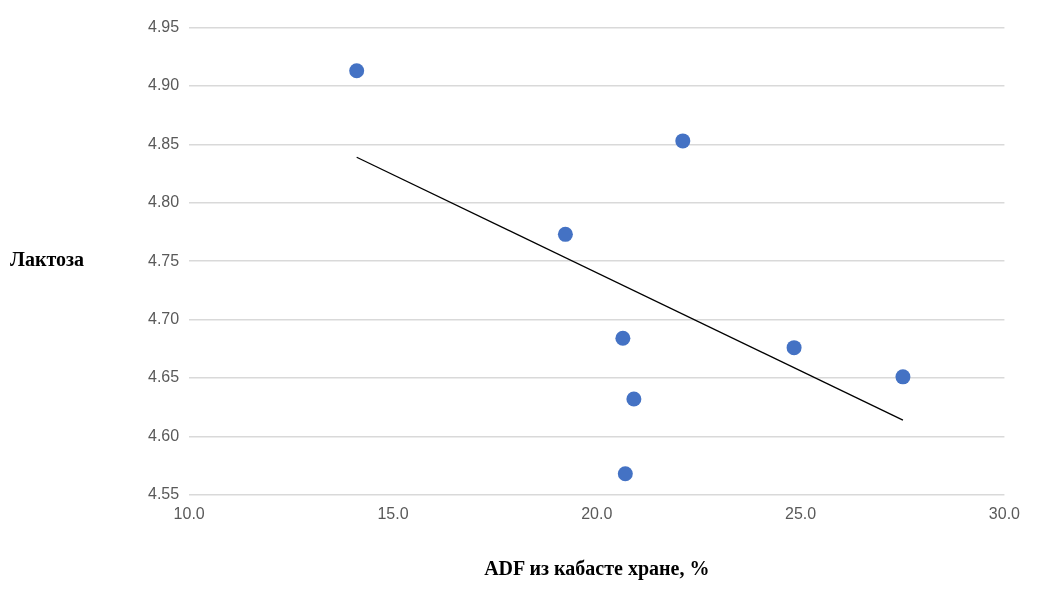 The height and width of the screenshot is (598, 1038). Describe the element at coordinates (164, 319) in the screenshot. I see `y-tick-label: 4.70` at that location.